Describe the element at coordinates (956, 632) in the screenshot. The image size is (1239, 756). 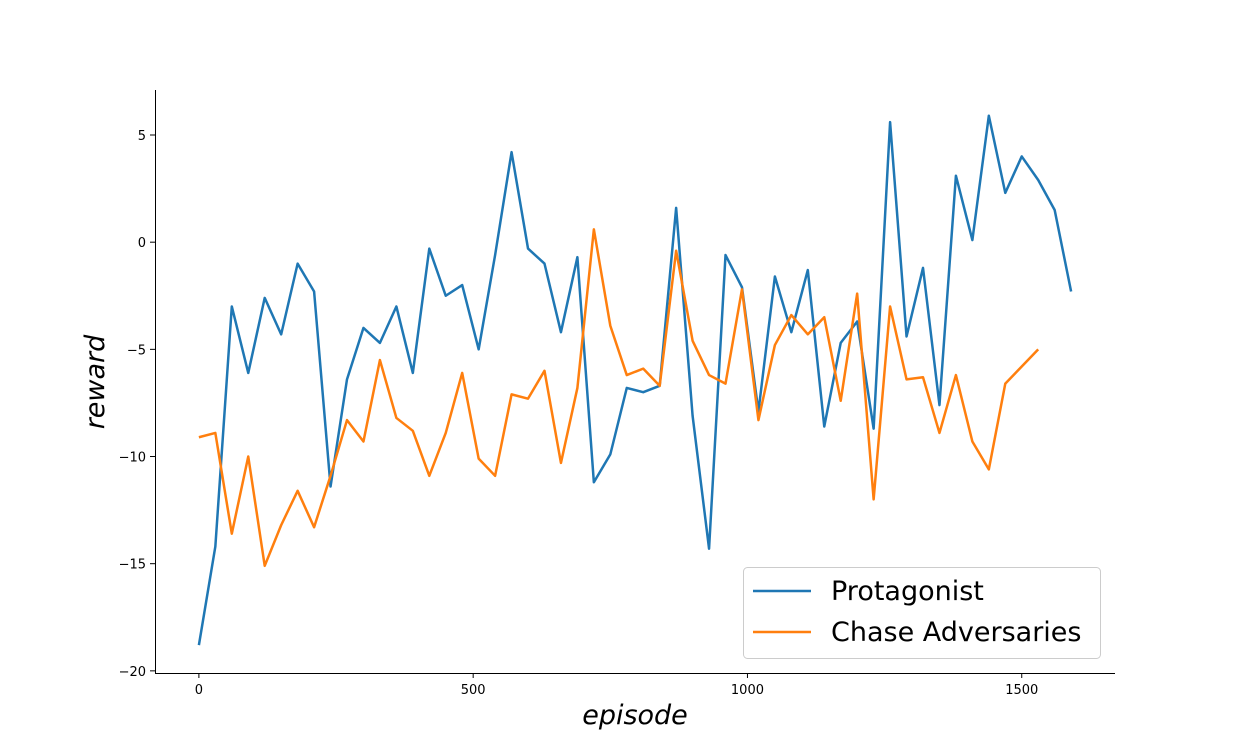
I see `legend-label-chase-adversaries: Chase Adversaries` at that location.